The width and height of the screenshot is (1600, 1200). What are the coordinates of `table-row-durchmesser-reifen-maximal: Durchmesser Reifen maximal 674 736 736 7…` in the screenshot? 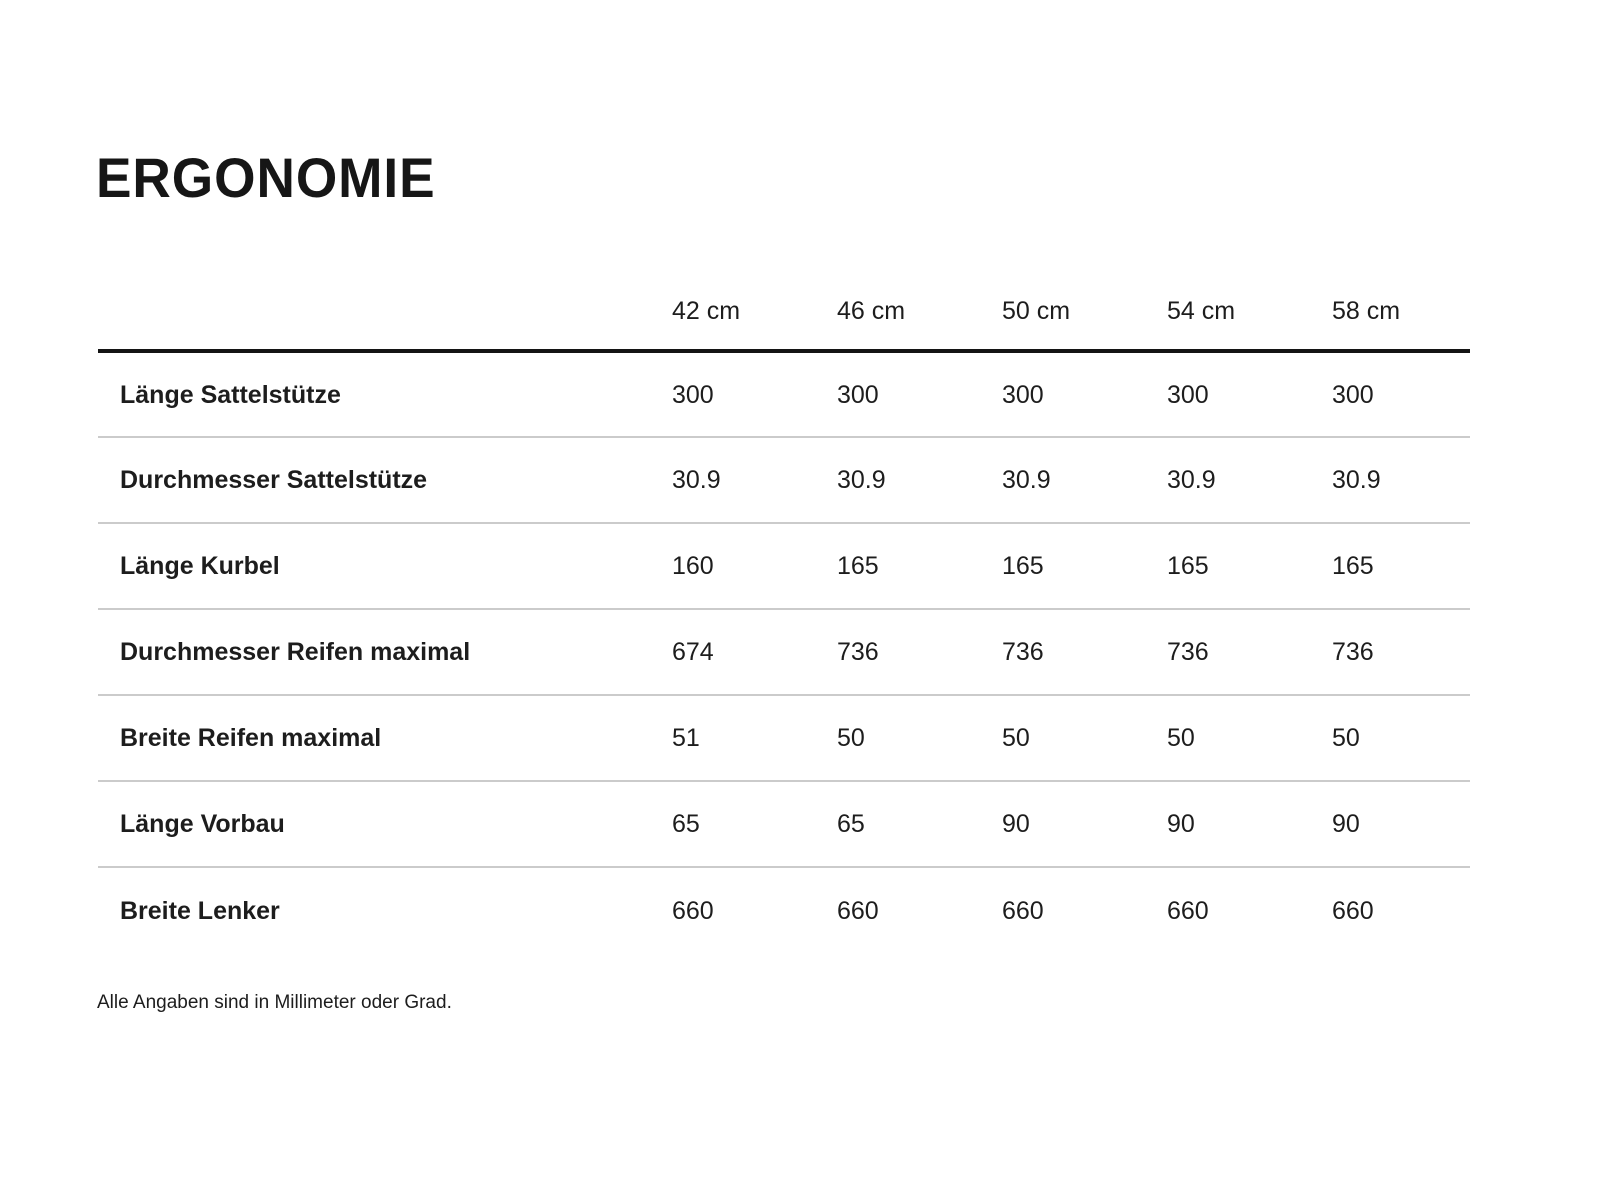 It's located at (784, 651).